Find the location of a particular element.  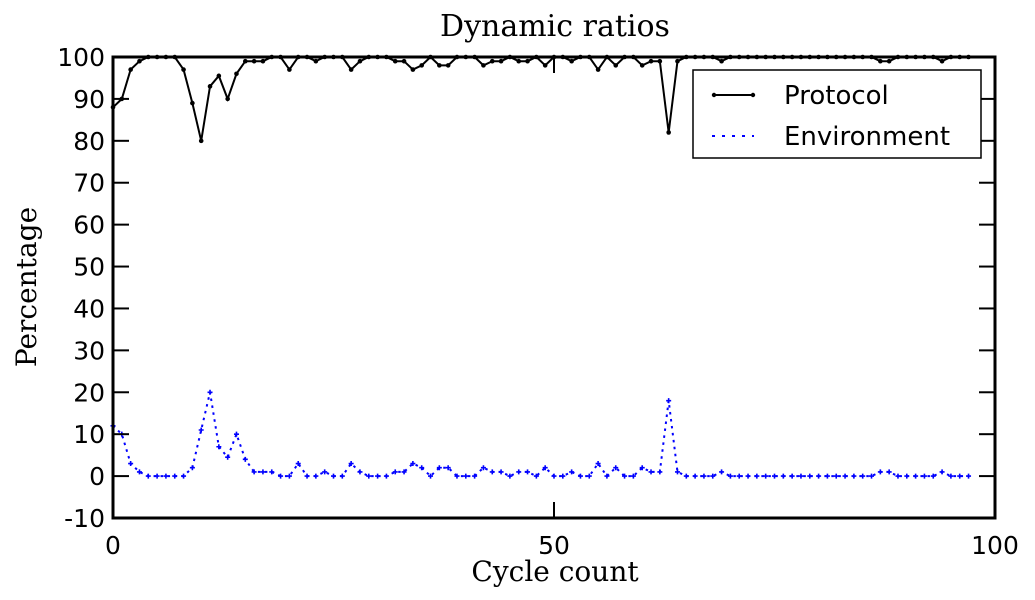

legend-box is located at coordinates (837, 114).